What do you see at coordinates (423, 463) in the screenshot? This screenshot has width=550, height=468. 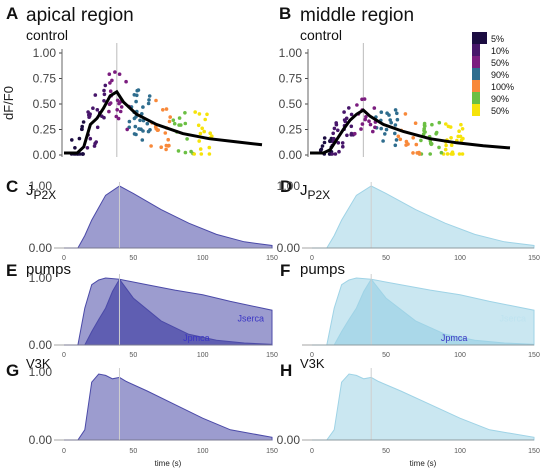 I see `xlabel-h: time (s)` at bounding box center [423, 463].